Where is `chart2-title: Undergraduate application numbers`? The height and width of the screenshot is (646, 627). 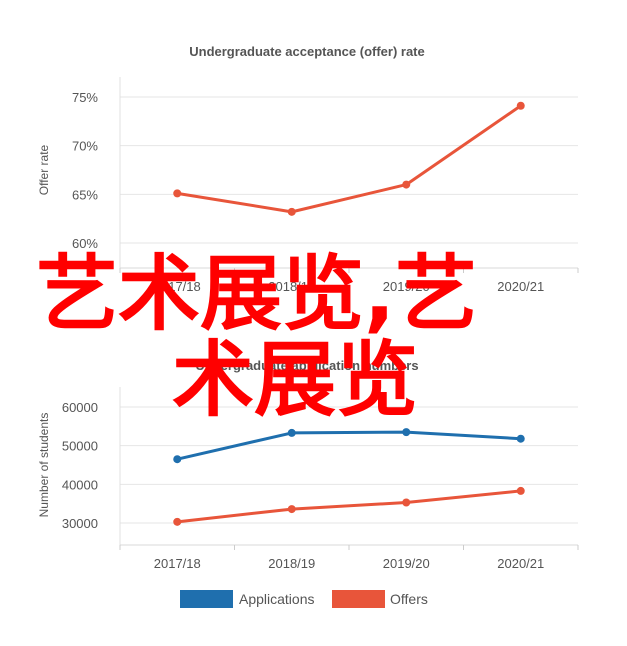
chart2-title: Undergraduate application numbers is located at coordinates (306, 365).